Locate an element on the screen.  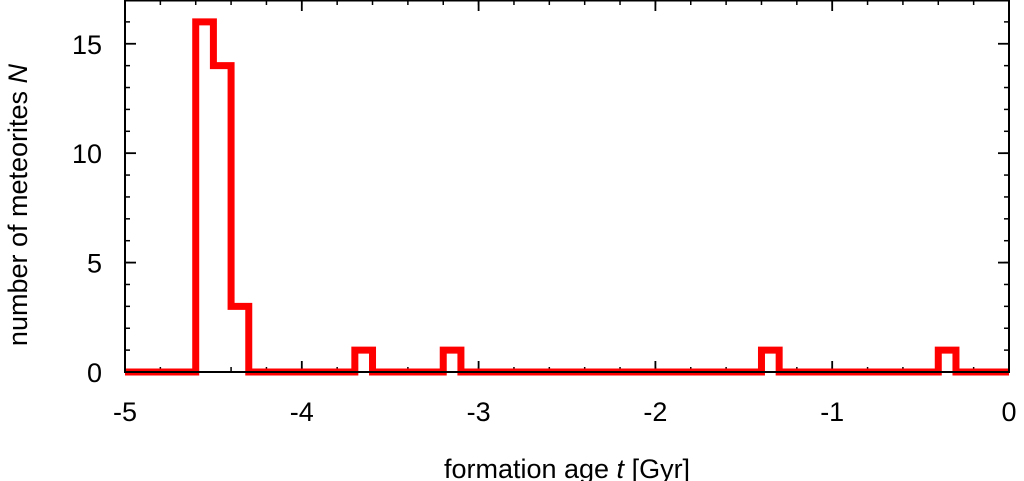
x-tick-label: -3 is located at coordinates (479, 412).